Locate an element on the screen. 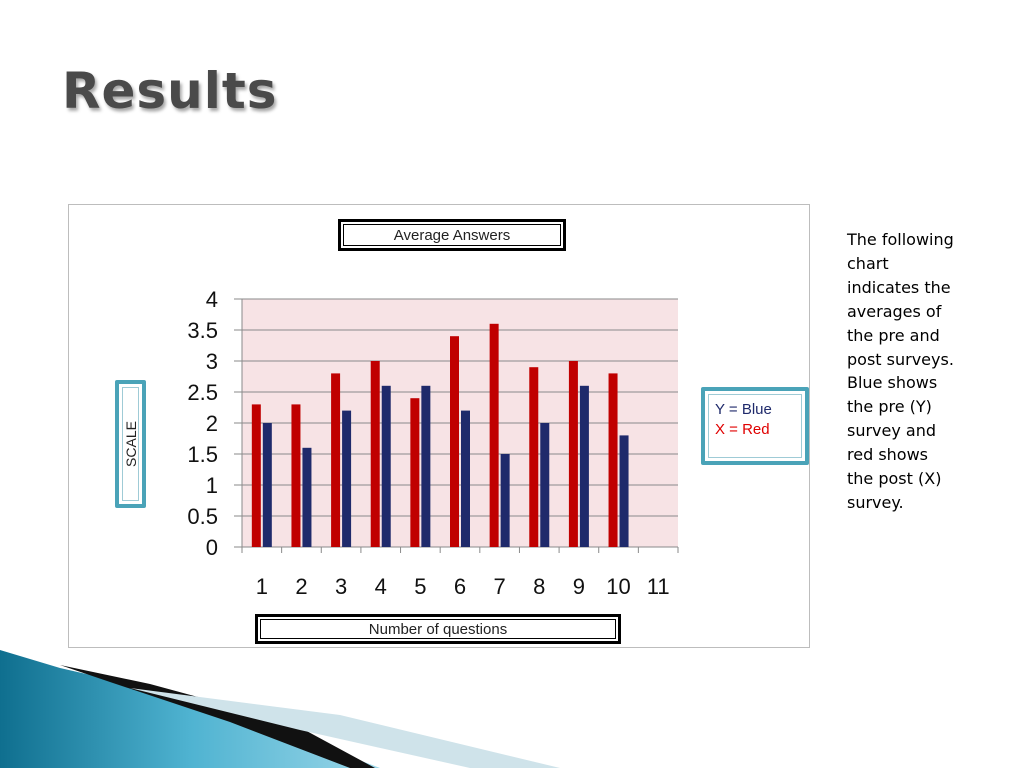 This screenshot has width=1024, height=768. y-tick-label: 3.5 is located at coordinates (202, 330).